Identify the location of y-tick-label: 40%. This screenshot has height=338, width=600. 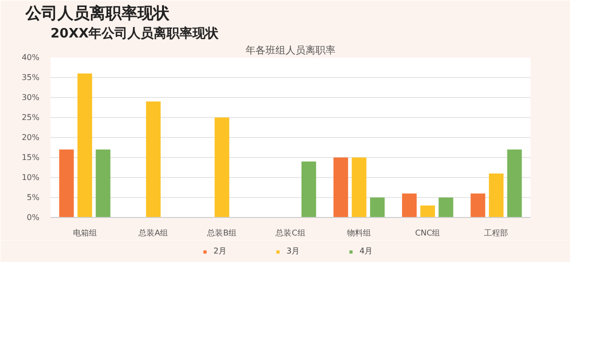
(31, 57).